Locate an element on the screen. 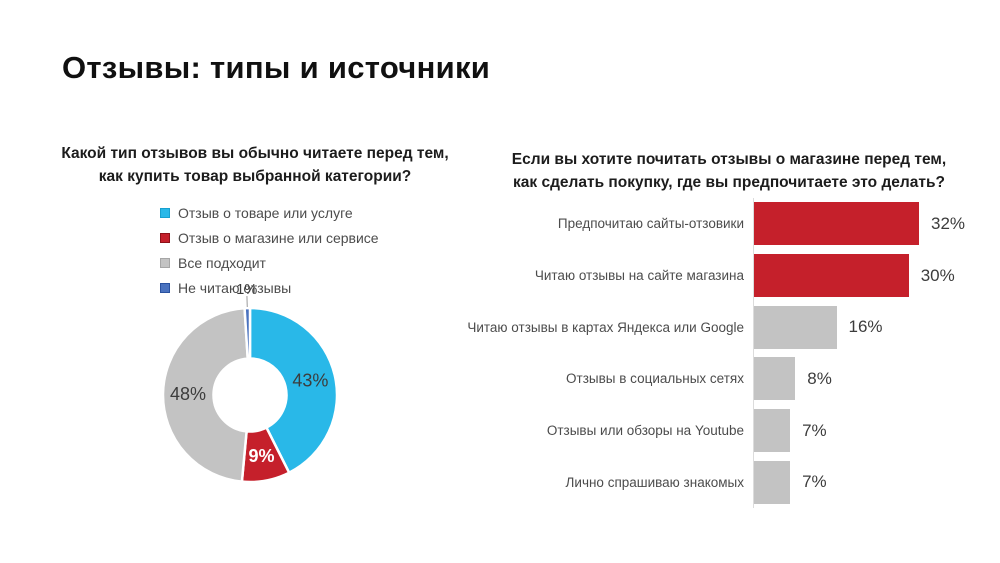 This screenshot has width=1000, height=563. slide-title: Отзывы: типы и источники is located at coordinates (276, 67).